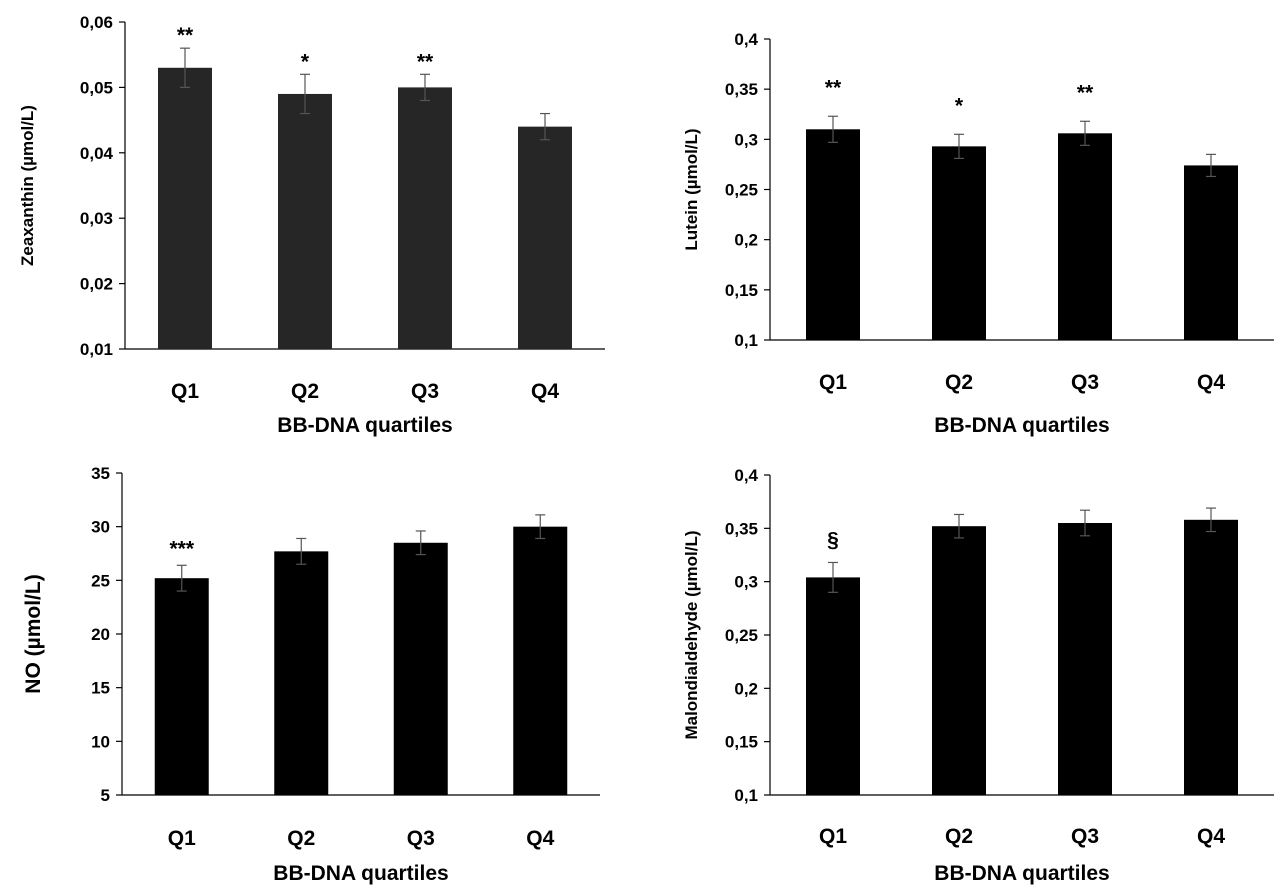 The image size is (1282, 887). I want to click on y-tick-label: 35, so click(100, 473).